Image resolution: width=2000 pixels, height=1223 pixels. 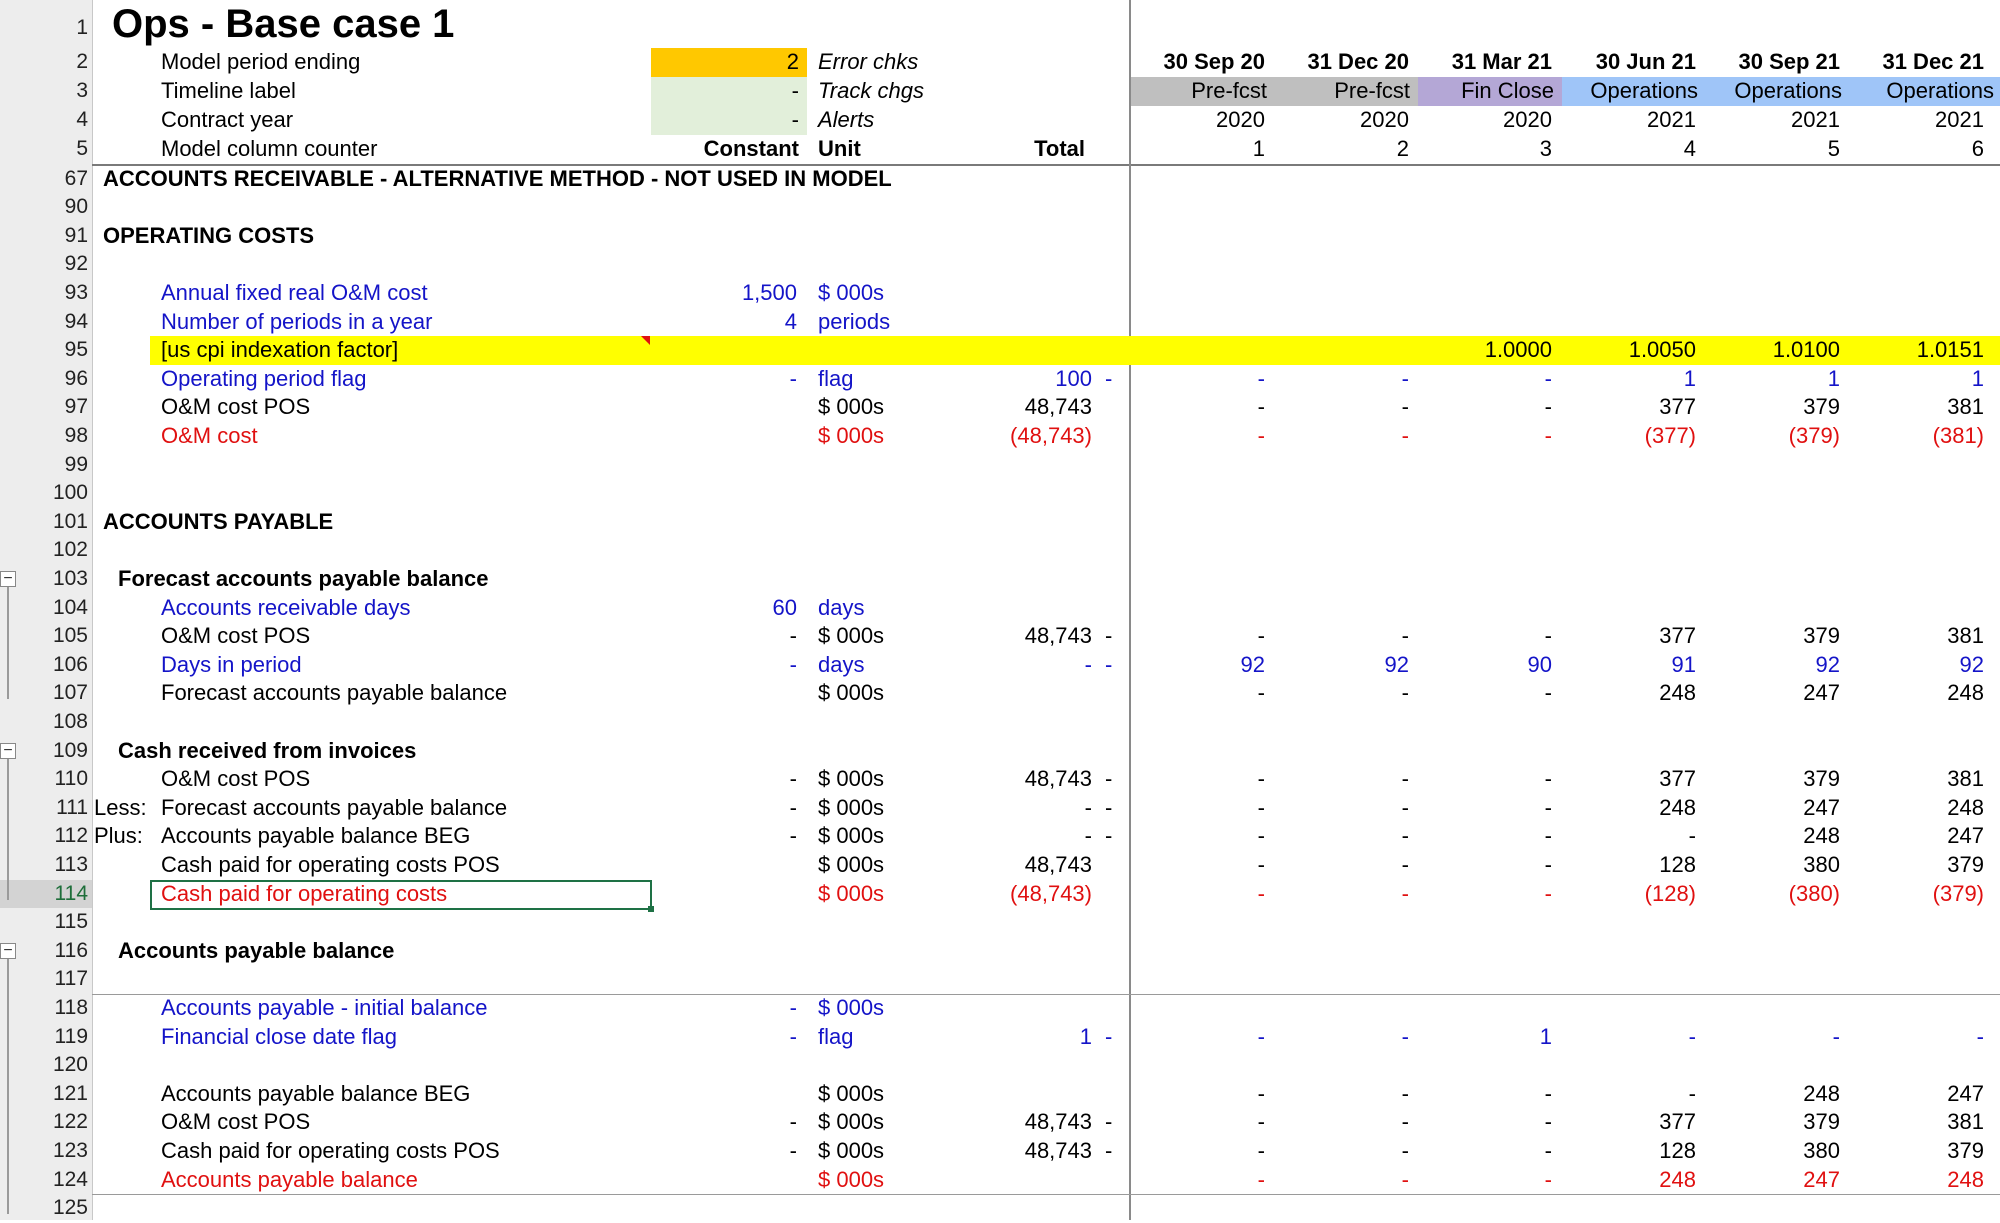 What do you see at coordinates (1689, 148) in the screenshot?
I see `column-counter: 4` at bounding box center [1689, 148].